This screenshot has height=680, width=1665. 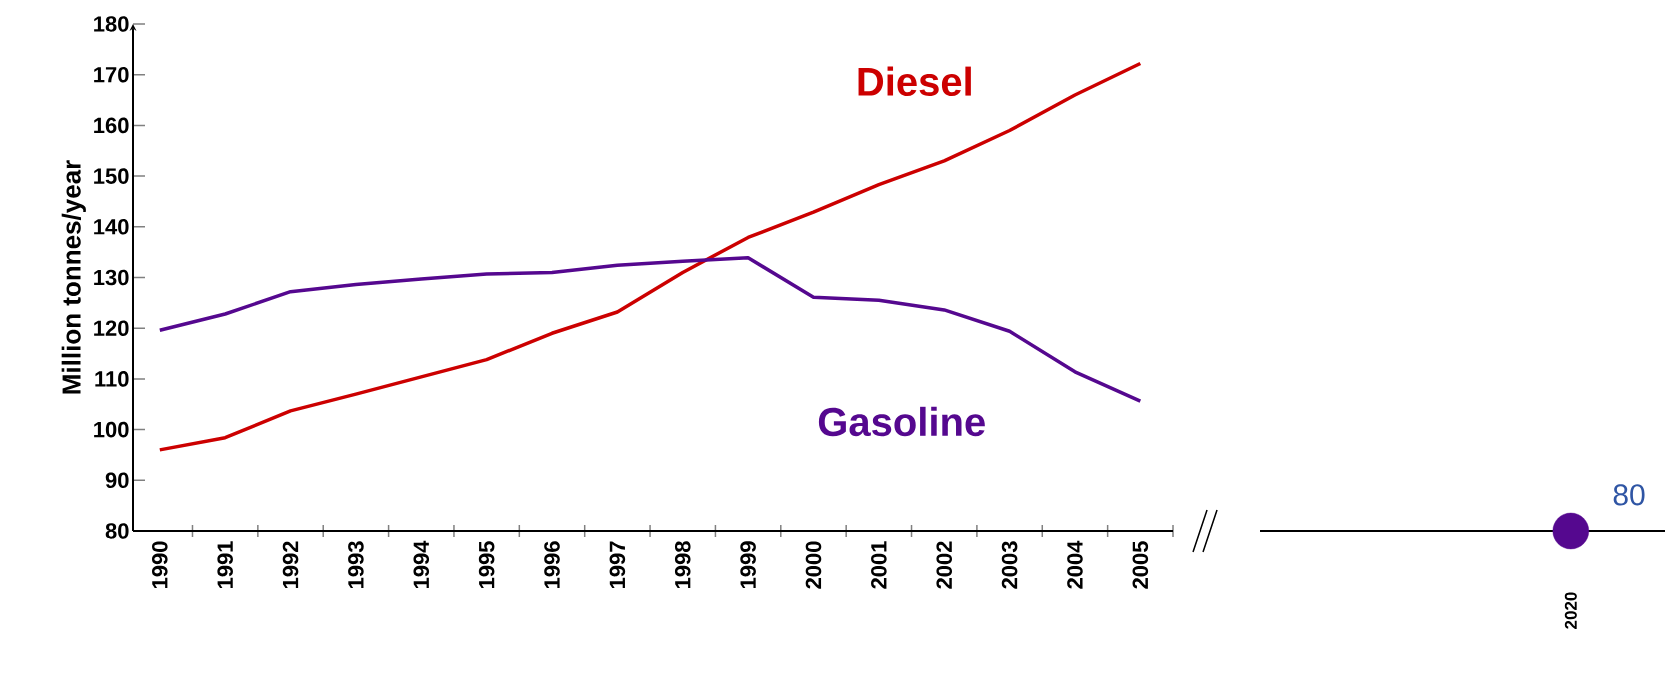 What do you see at coordinates (879, 565) in the screenshot?
I see `x-tick-label: 2001` at bounding box center [879, 565].